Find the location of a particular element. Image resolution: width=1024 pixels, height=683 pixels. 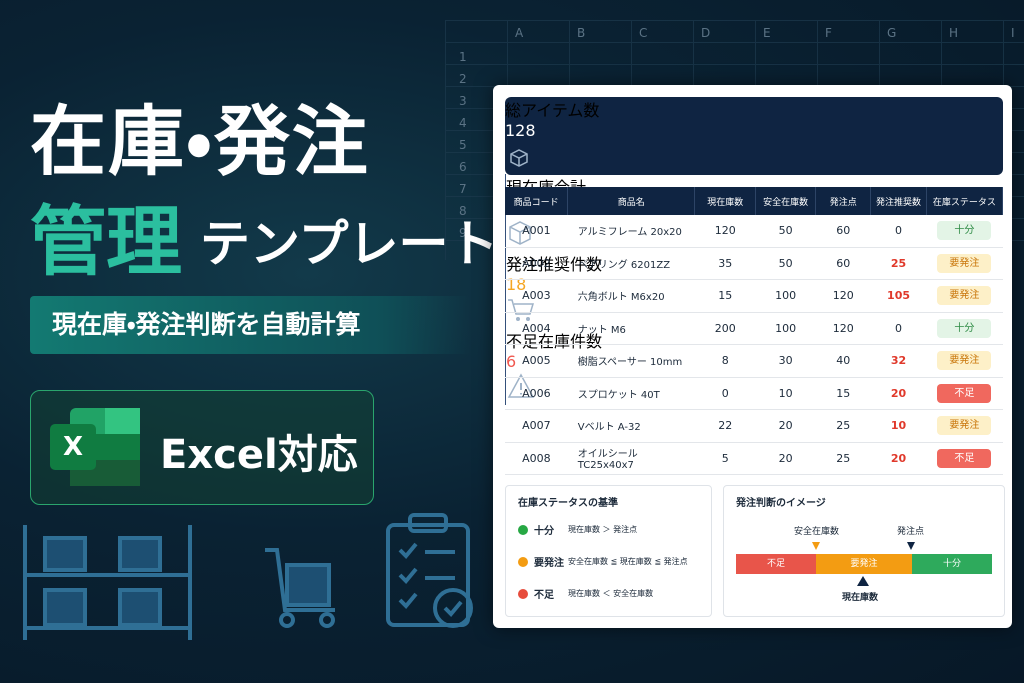

kpi-icon is located at coordinates (519, 158).